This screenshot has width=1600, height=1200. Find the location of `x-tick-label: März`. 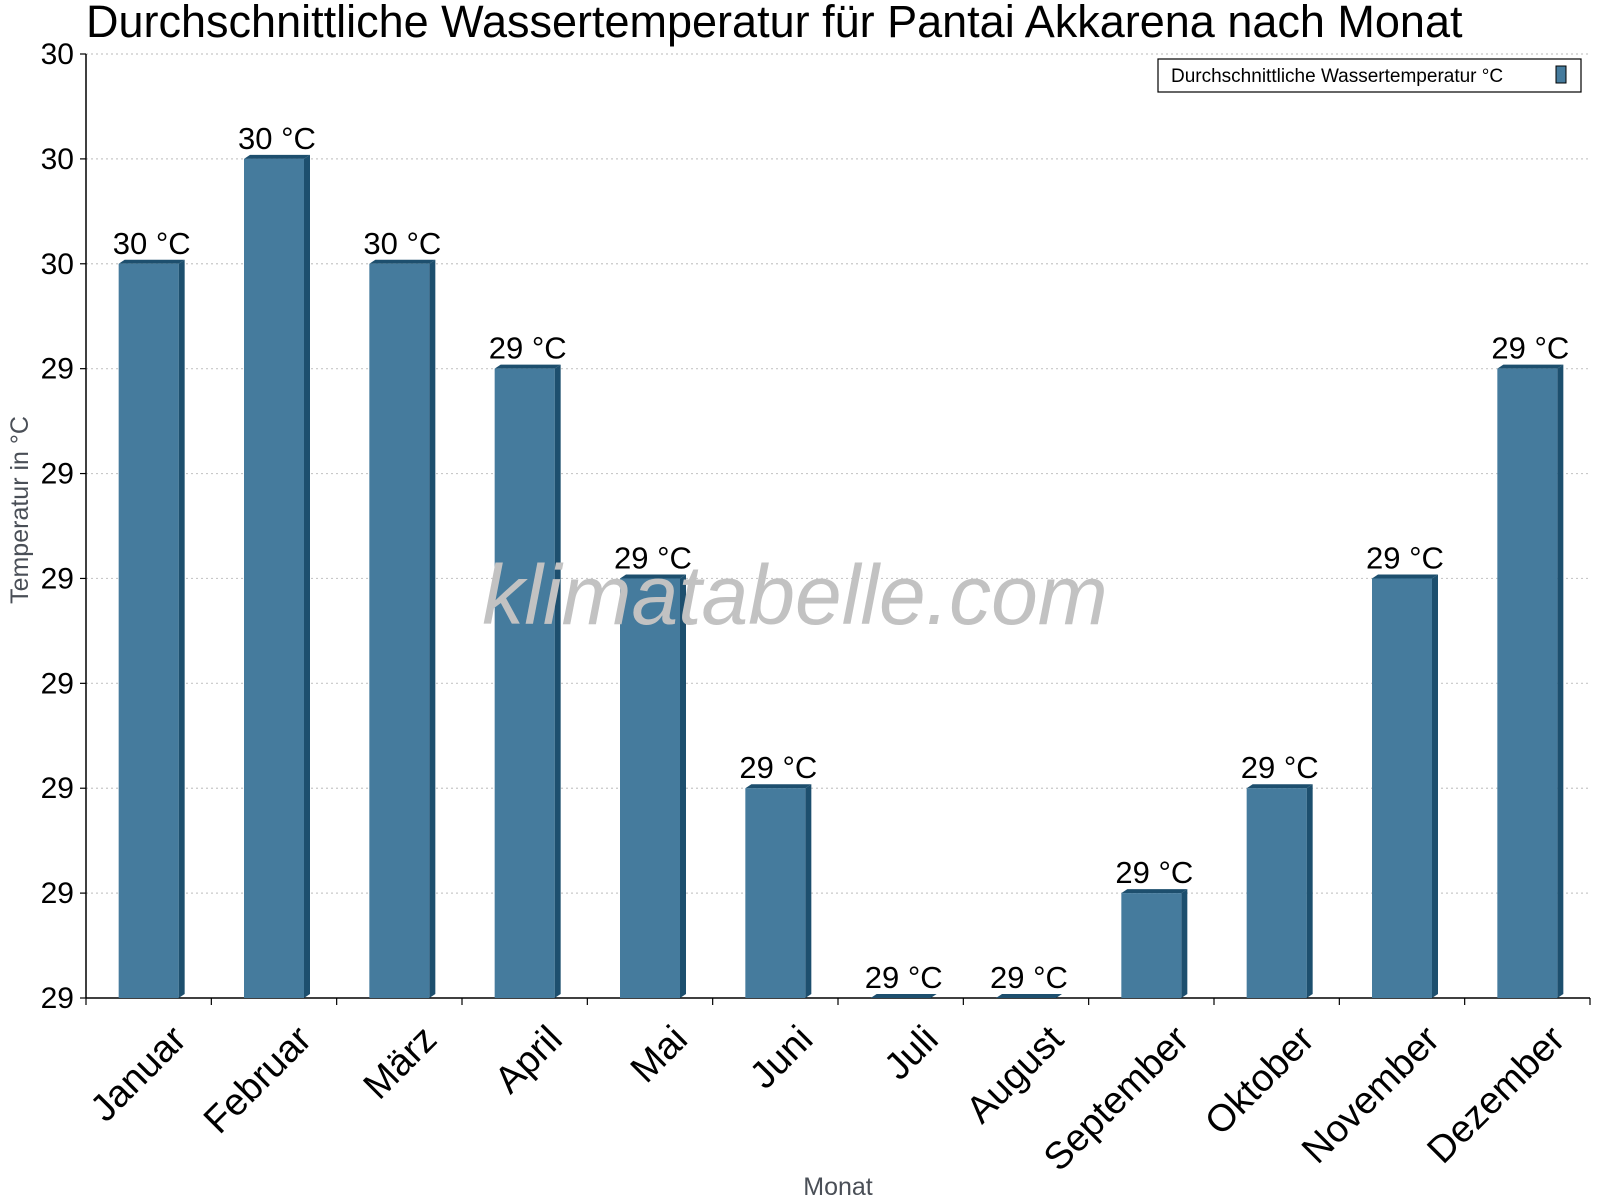

x-tick-label: März is located at coordinates (400, 1062).